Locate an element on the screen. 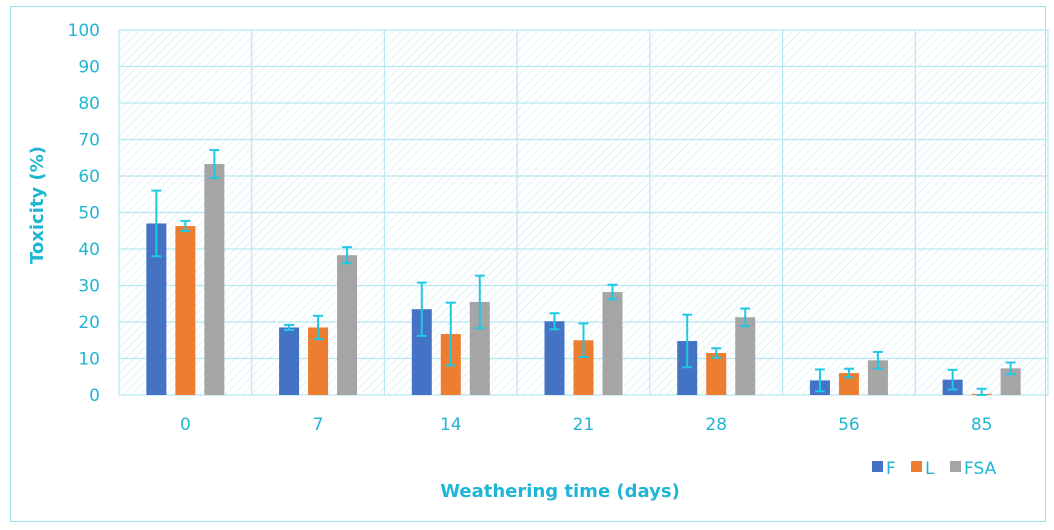 This screenshot has height=530, width=1054. x-tick-label-3: 21 is located at coordinates (584, 425).